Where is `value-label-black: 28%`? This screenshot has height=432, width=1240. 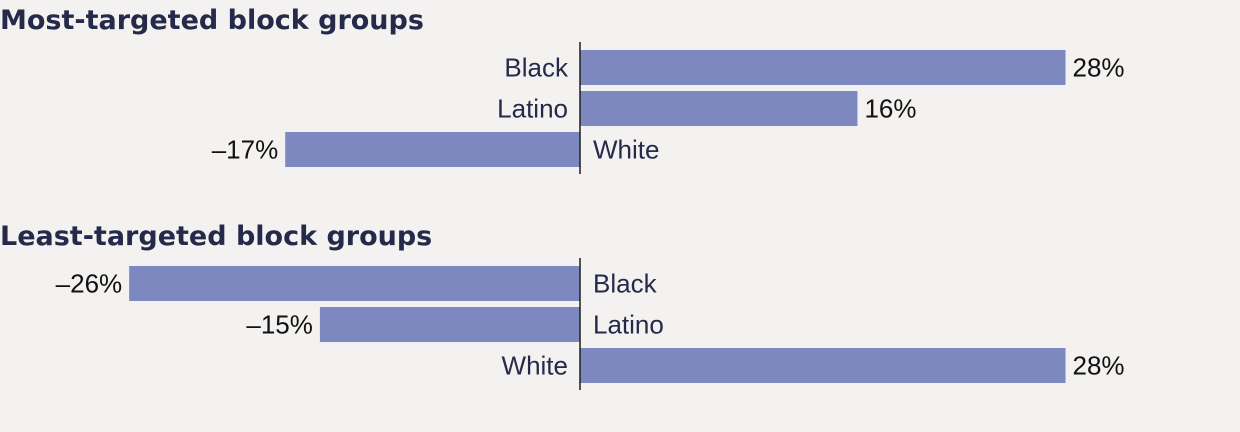 value-label-black: 28% is located at coordinates (1099, 68).